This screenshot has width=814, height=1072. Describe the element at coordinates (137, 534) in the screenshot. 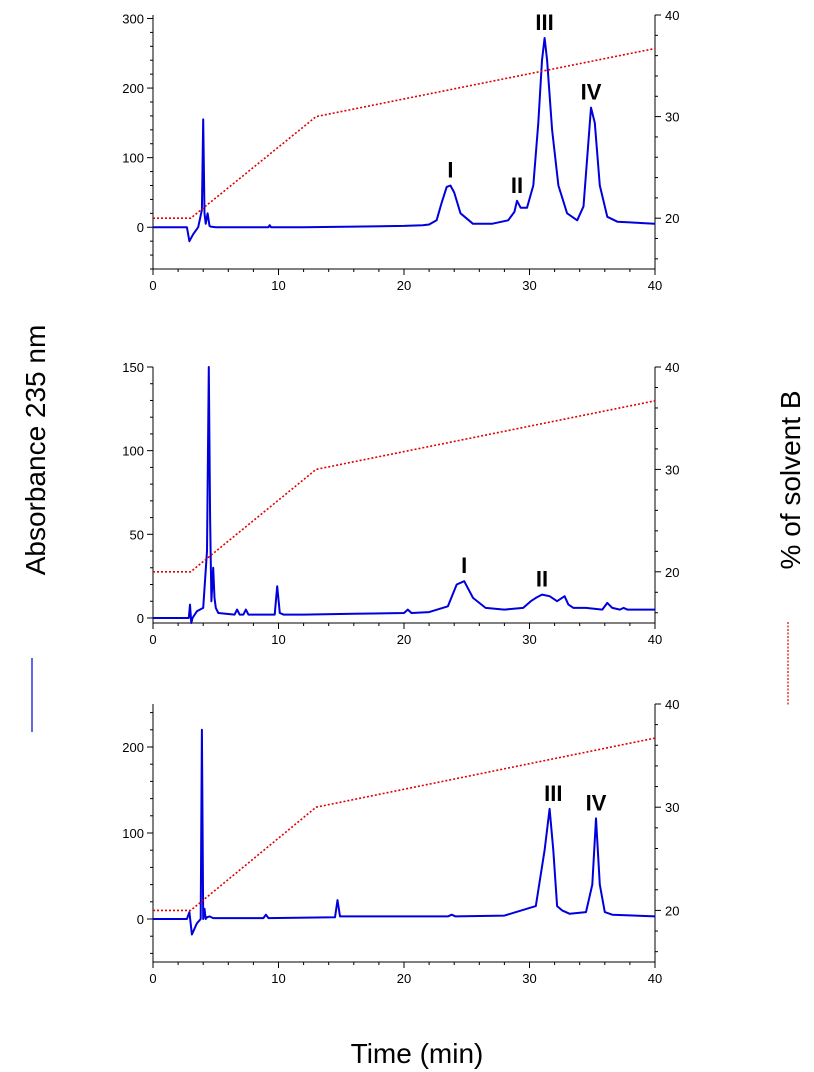

I see `y-tick-label: 50` at that location.